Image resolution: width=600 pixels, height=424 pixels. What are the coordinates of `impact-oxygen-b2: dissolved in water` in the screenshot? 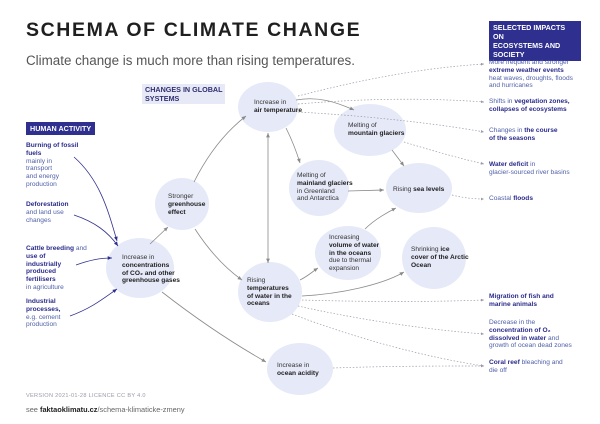 It's located at (518, 338).